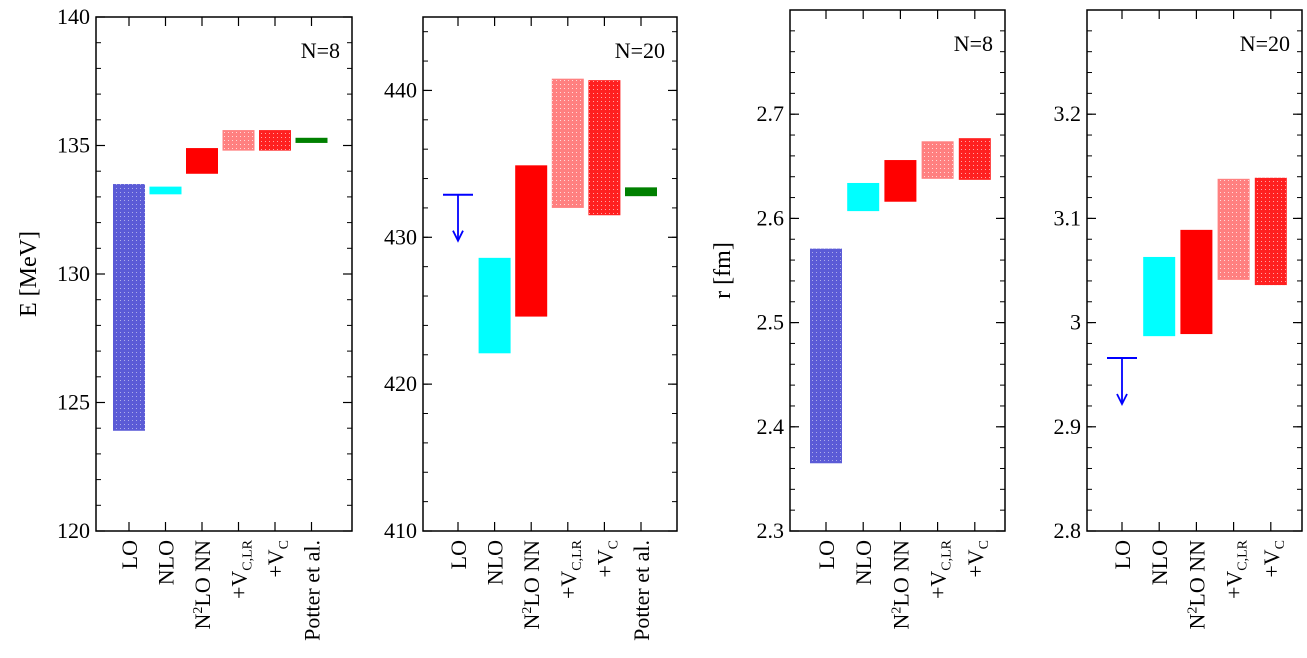  What do you see at coordinates (771, 217) in the screenshot?
I see `y-tick-label: 2.6` at bounding box center [771, 217].